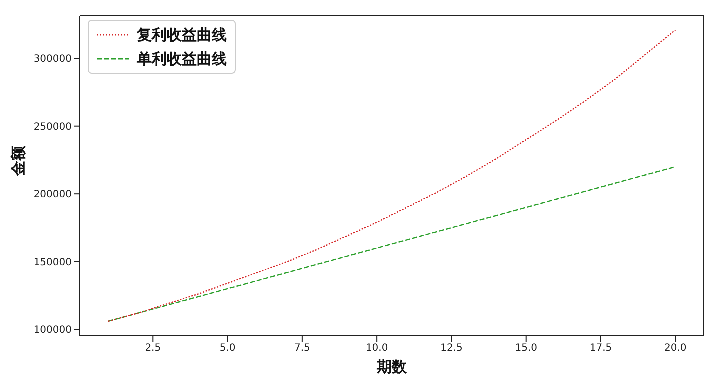 The height and width of the screenshot is (384, 720). Describe the element at coordinates (18, 161) in the screenshot. I see `y-axis-title: 金额` at that location.